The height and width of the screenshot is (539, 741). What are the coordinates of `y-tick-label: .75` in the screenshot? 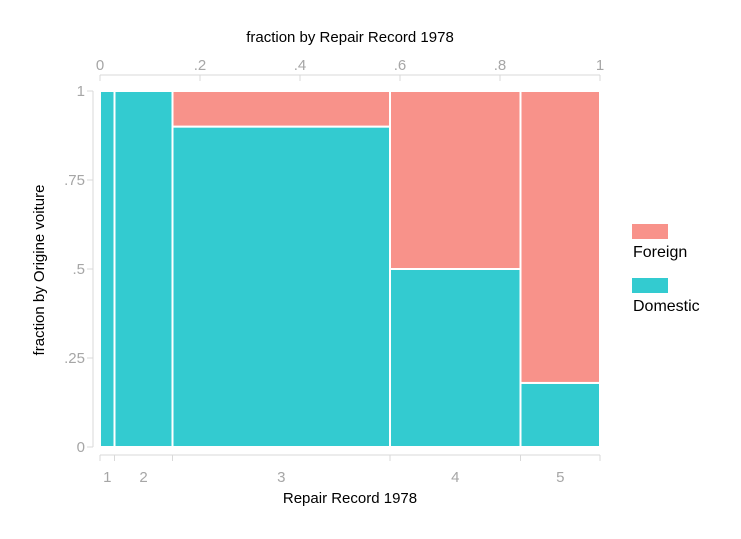 It's located at (74, 180).